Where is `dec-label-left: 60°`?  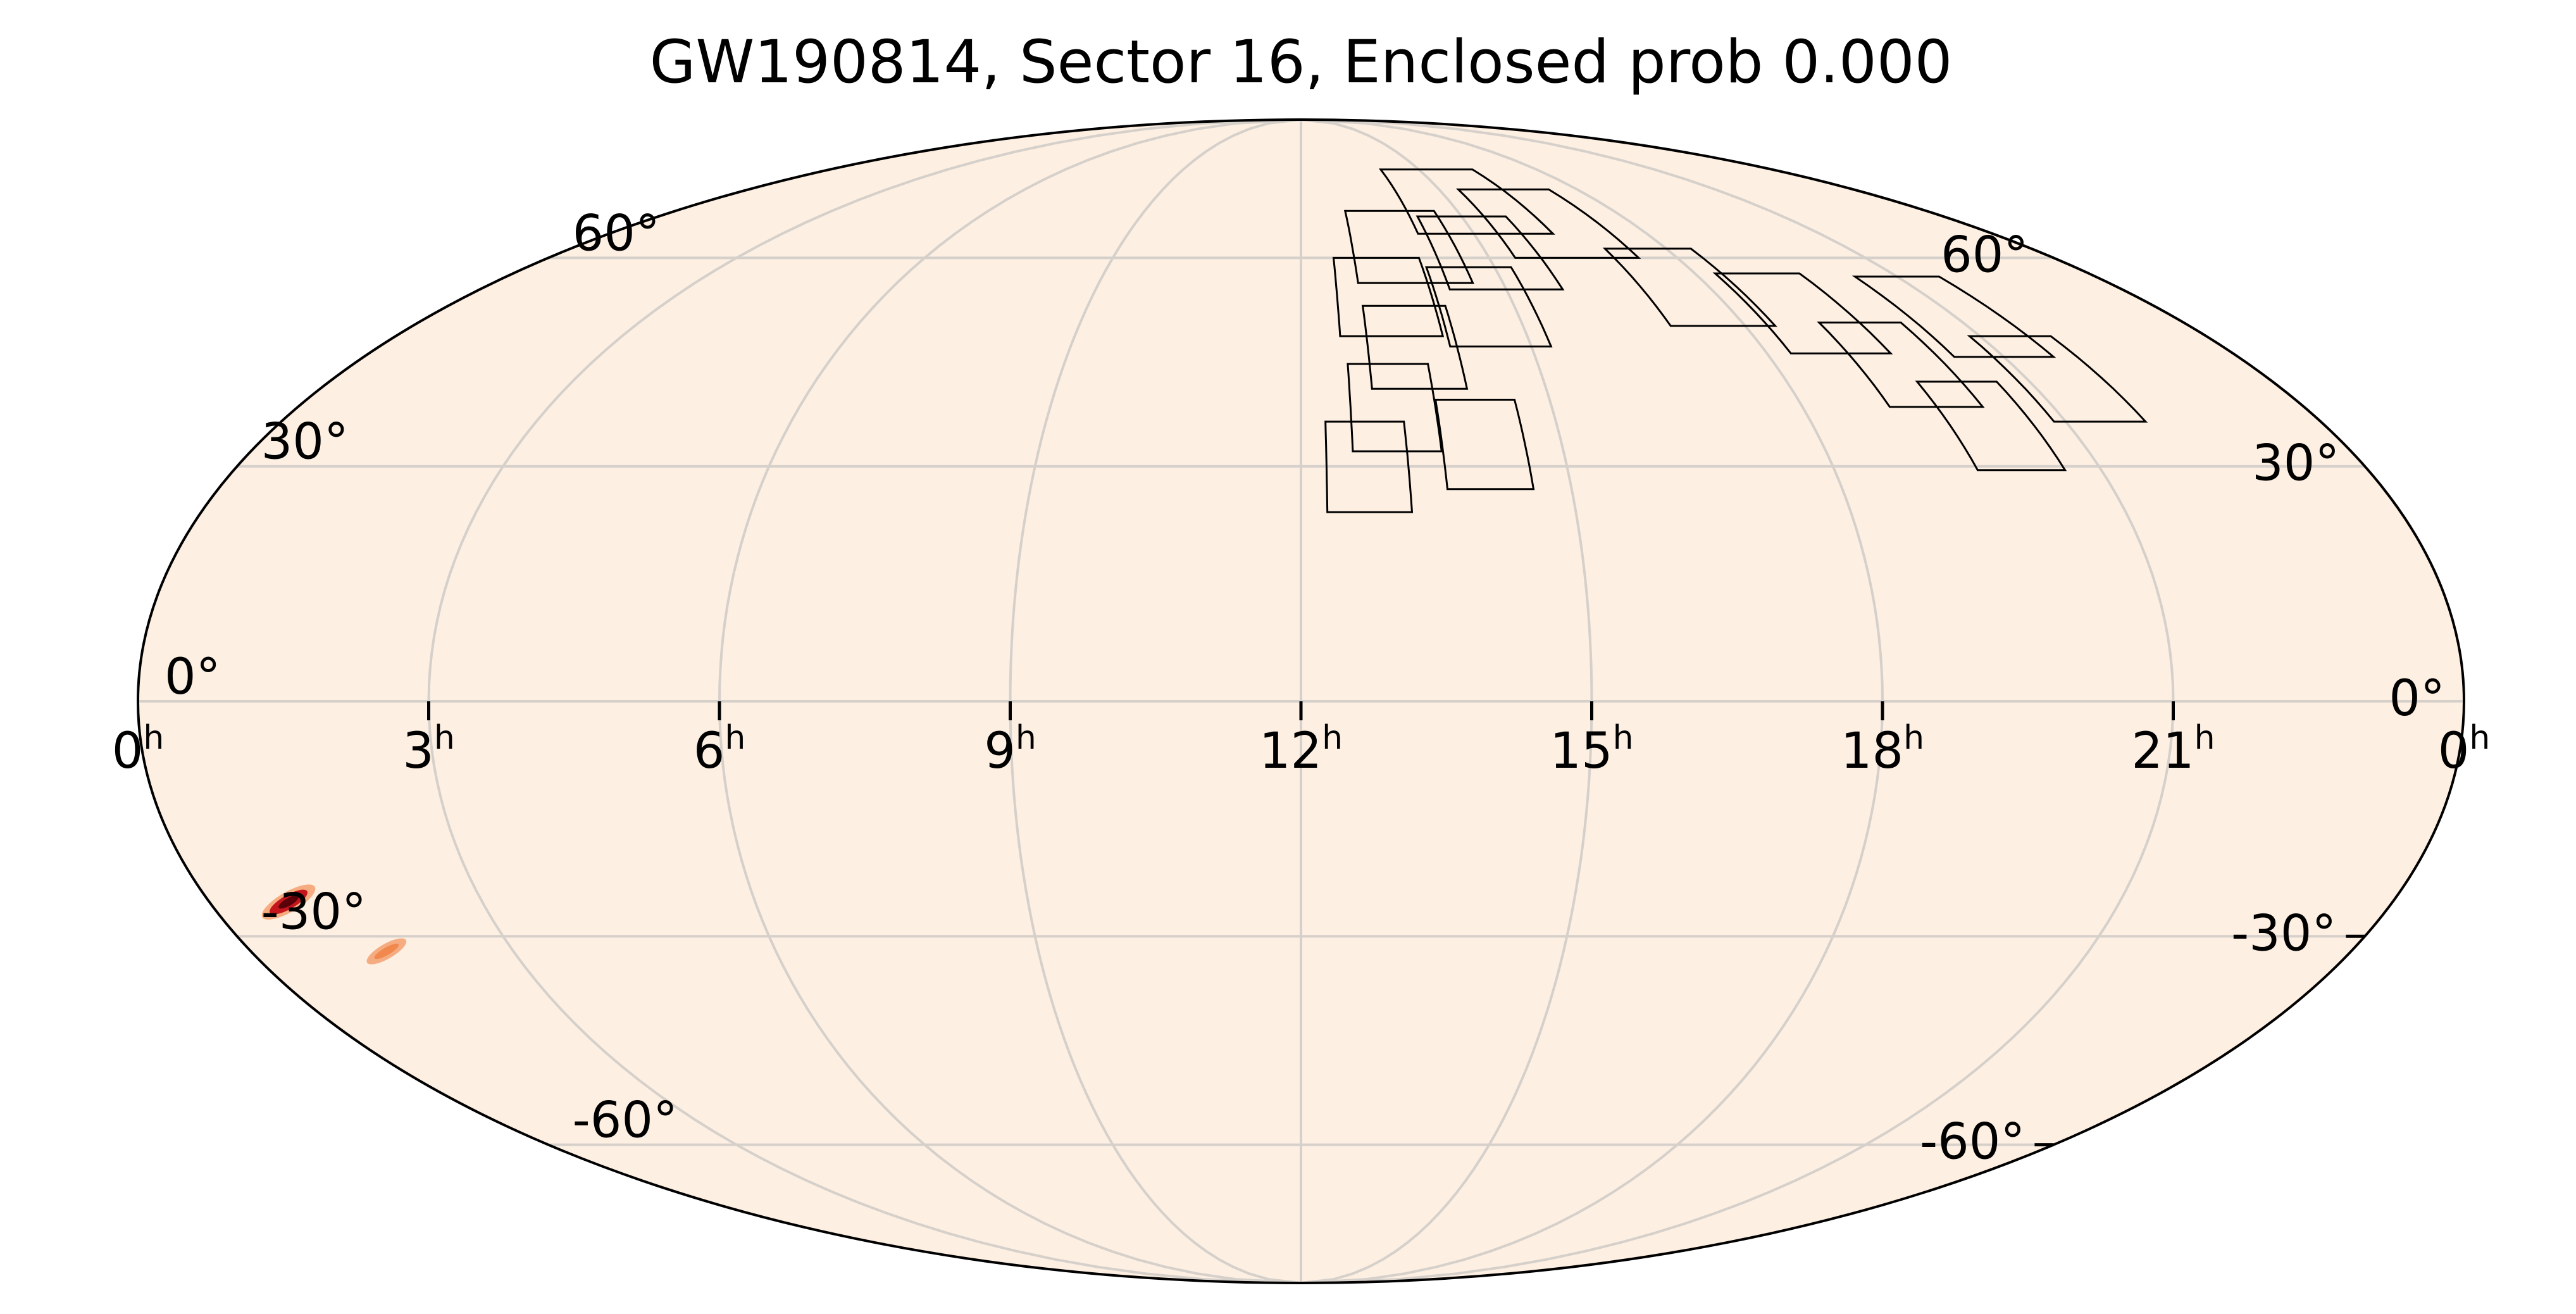
dec-label-left: 60° is located at coordinates (1985, 255).